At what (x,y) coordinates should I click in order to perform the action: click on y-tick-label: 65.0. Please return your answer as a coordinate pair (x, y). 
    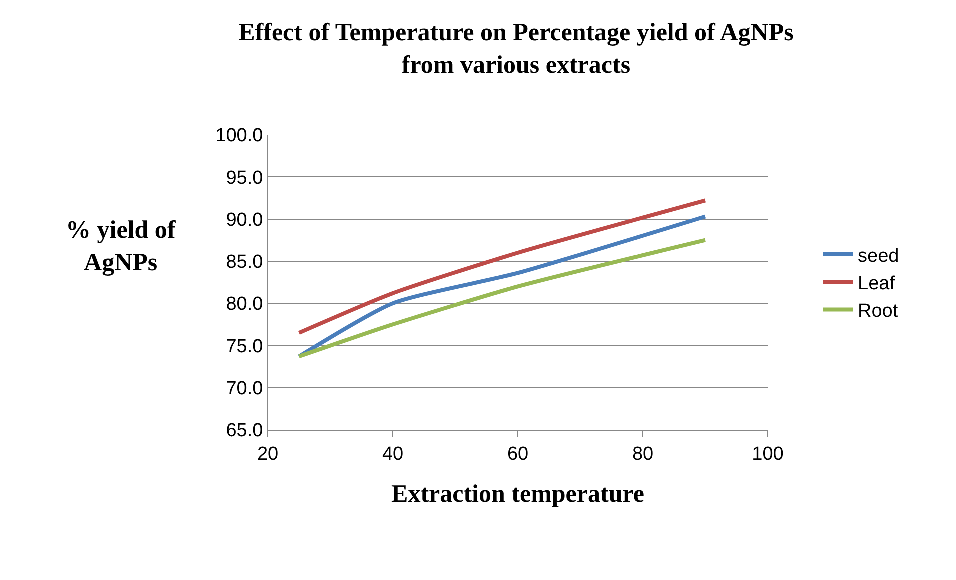
    Looking at the image, I should click on (245, 431).